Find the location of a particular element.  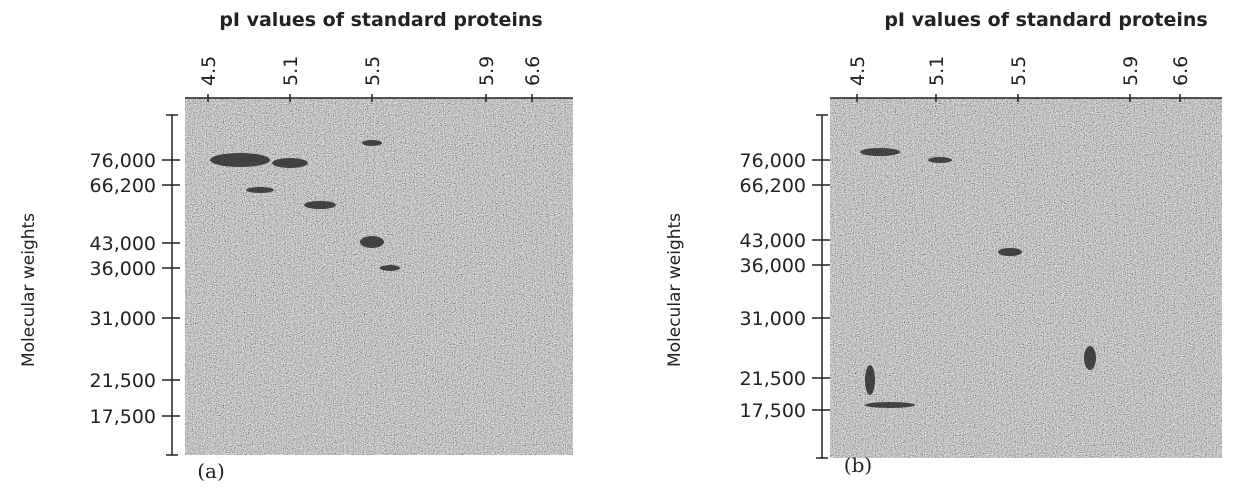

panel-label: (b) is located at coordinates (858, 465).